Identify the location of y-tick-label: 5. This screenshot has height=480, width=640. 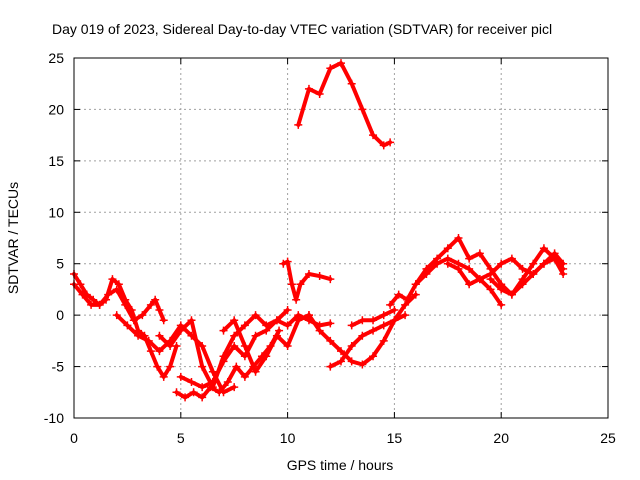
(60, 264).